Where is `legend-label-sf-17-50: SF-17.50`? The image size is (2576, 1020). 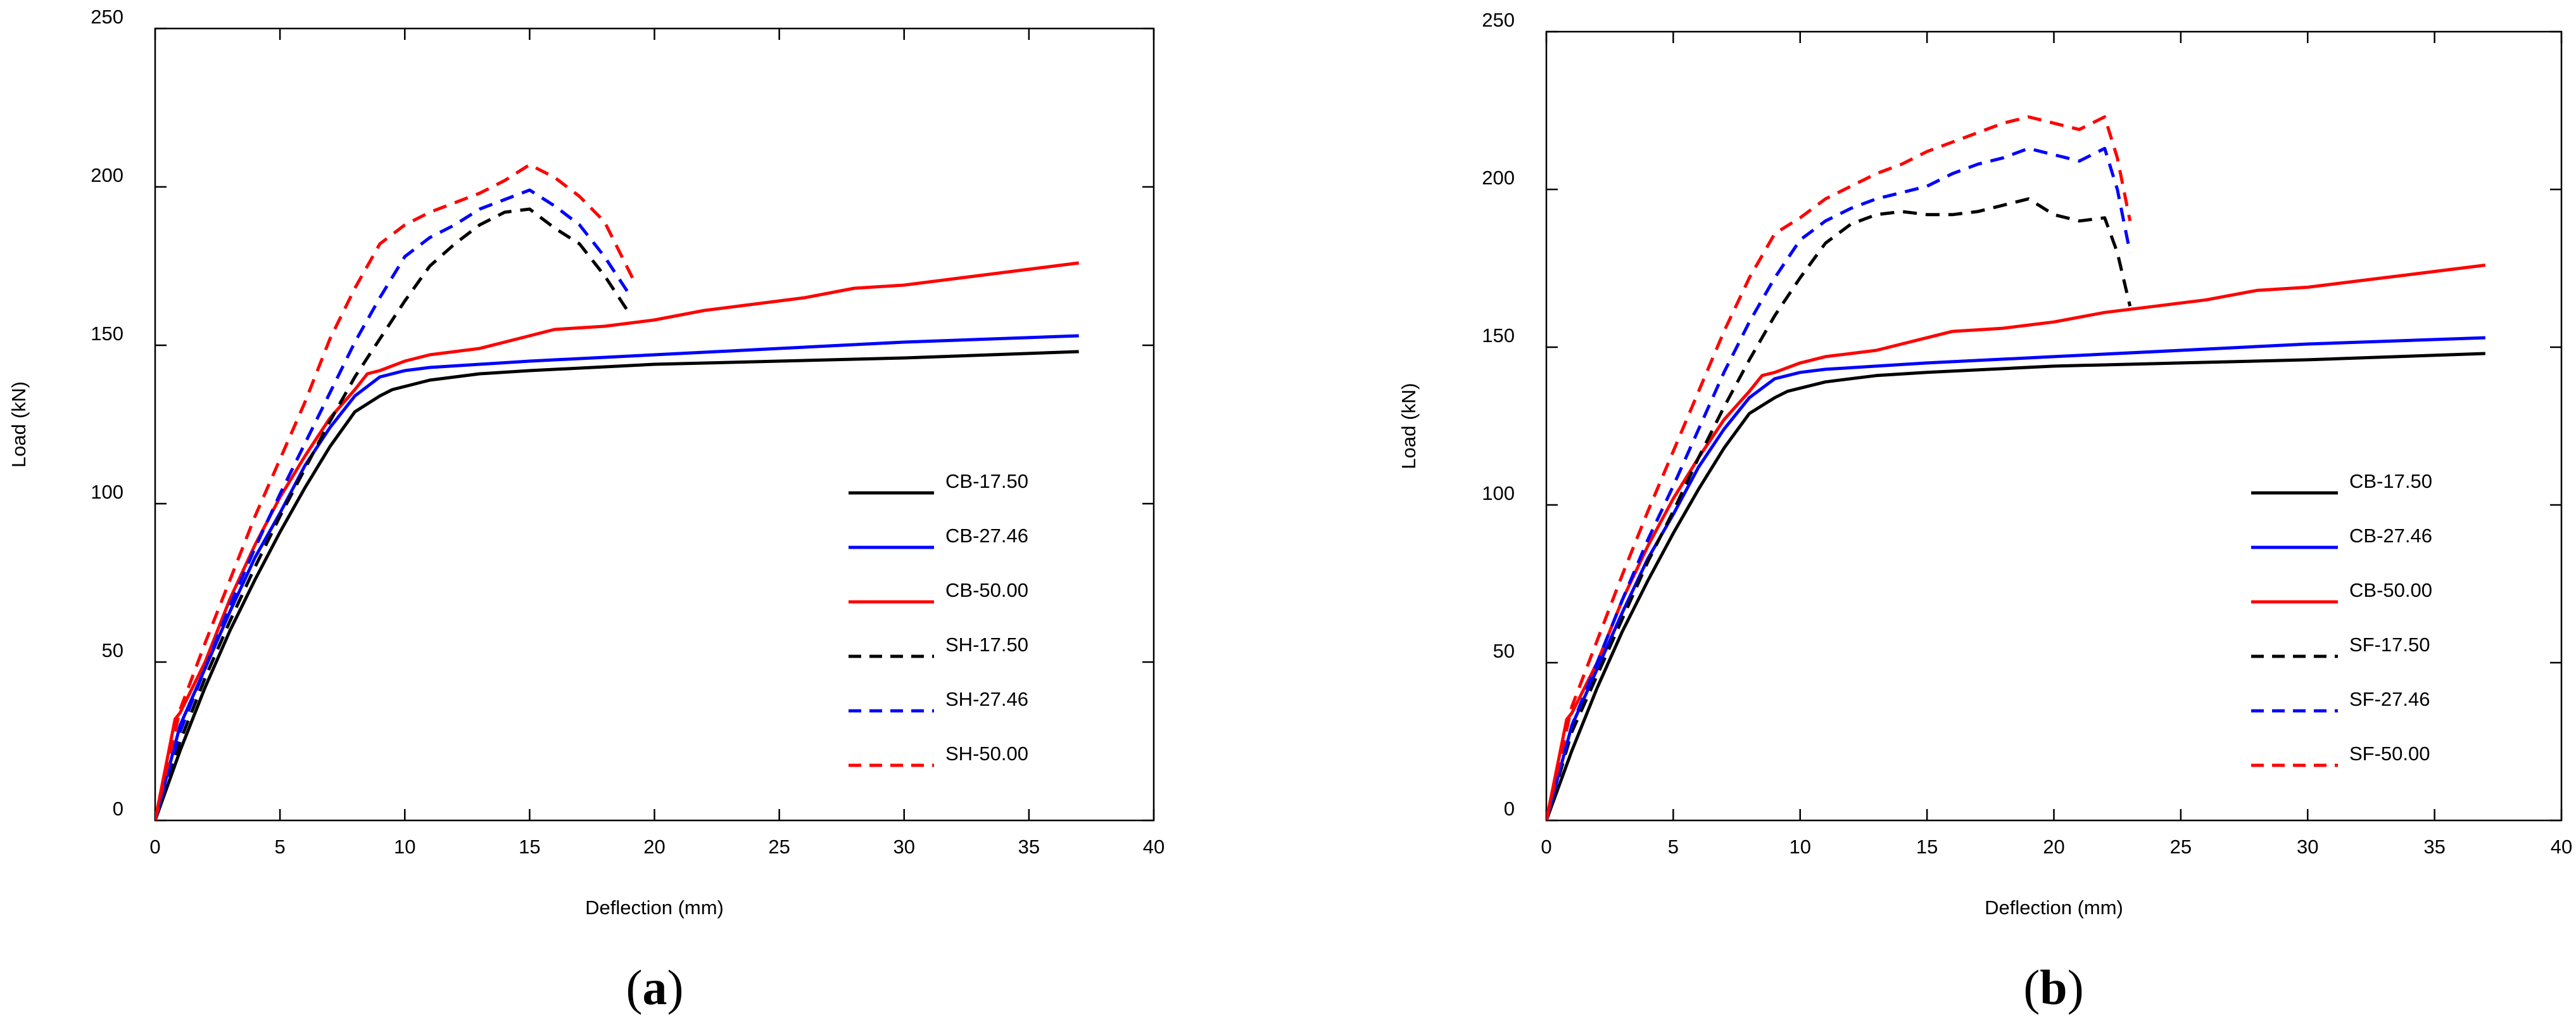 legend-label-sf-17-50: SF-17.50 is located at coordinates (2389, 645).